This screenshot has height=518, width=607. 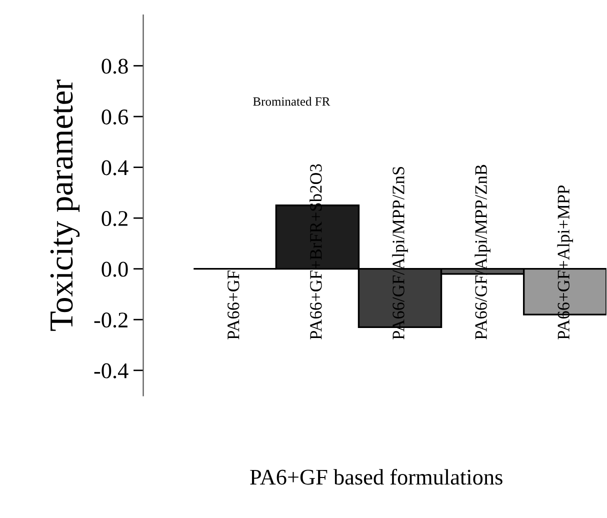 I want to click on x-tick-label: PA66/GF/Alpi/MPP/ZnB, so click(x=482, y=252).